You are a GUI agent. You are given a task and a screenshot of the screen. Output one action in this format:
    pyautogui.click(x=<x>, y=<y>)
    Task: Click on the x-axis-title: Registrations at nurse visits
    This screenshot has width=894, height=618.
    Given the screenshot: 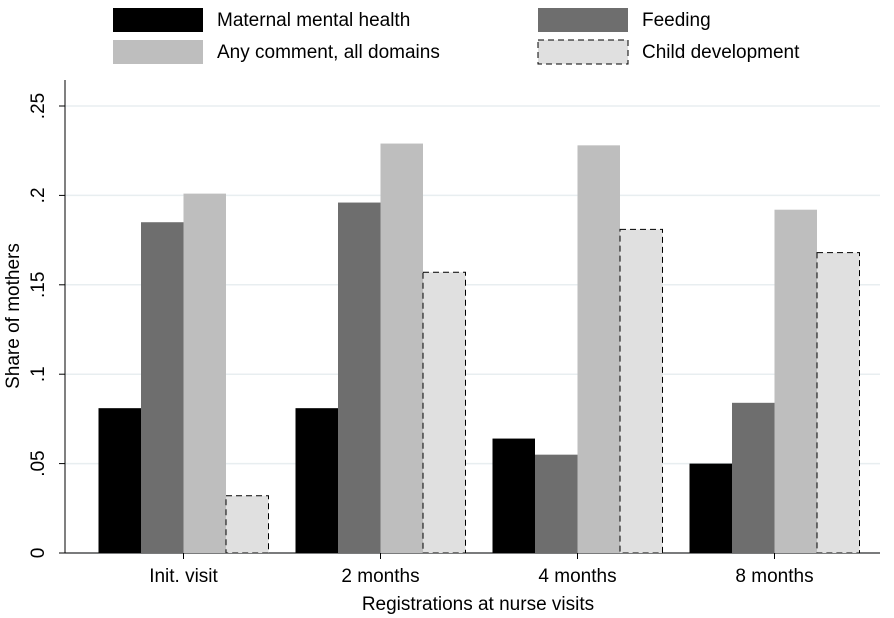 What is the action you would take?
    pyautogui.click(x=478, y=604)
    